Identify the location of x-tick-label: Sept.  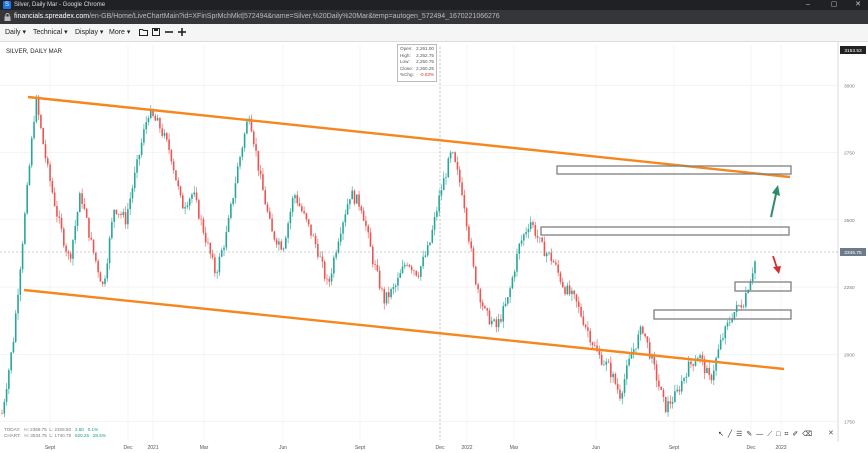
(50, 448).